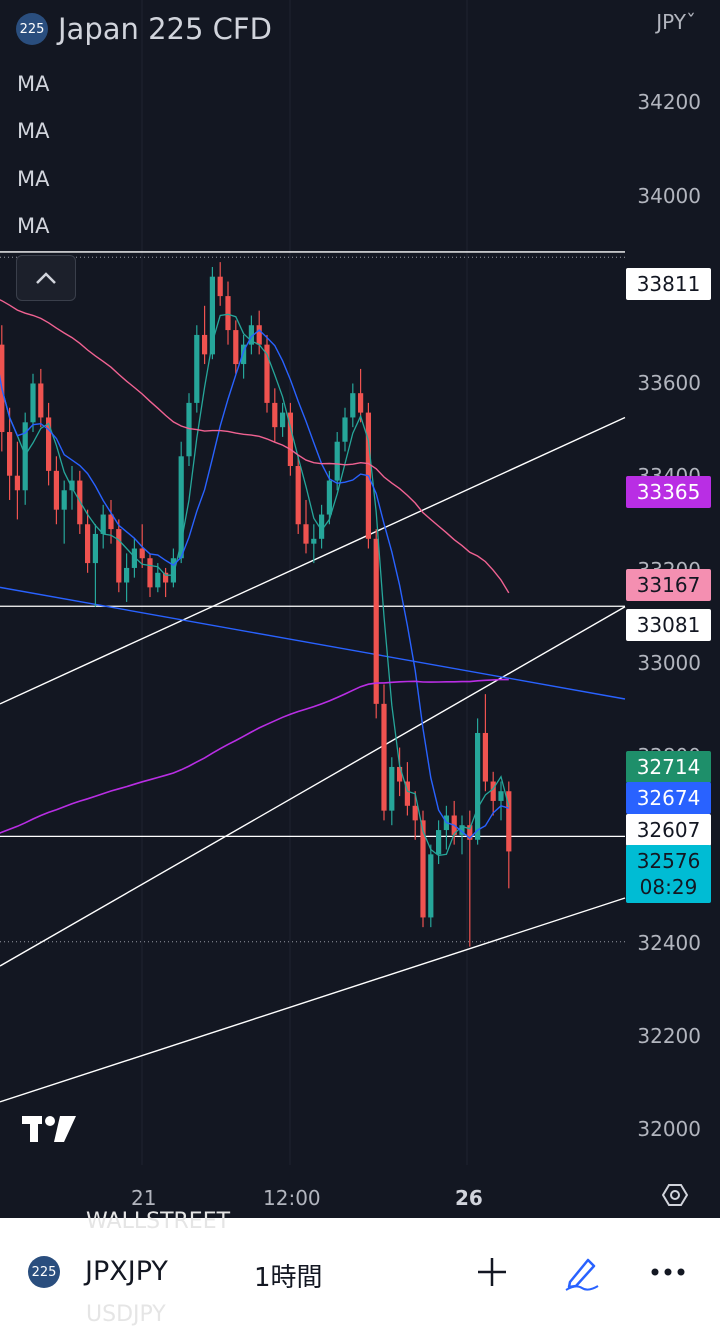  What do you see at coordinates (668, 585) in the screenshot?
I see `price-tag-ma-pink: 33167` at bounding box center [668, 585].